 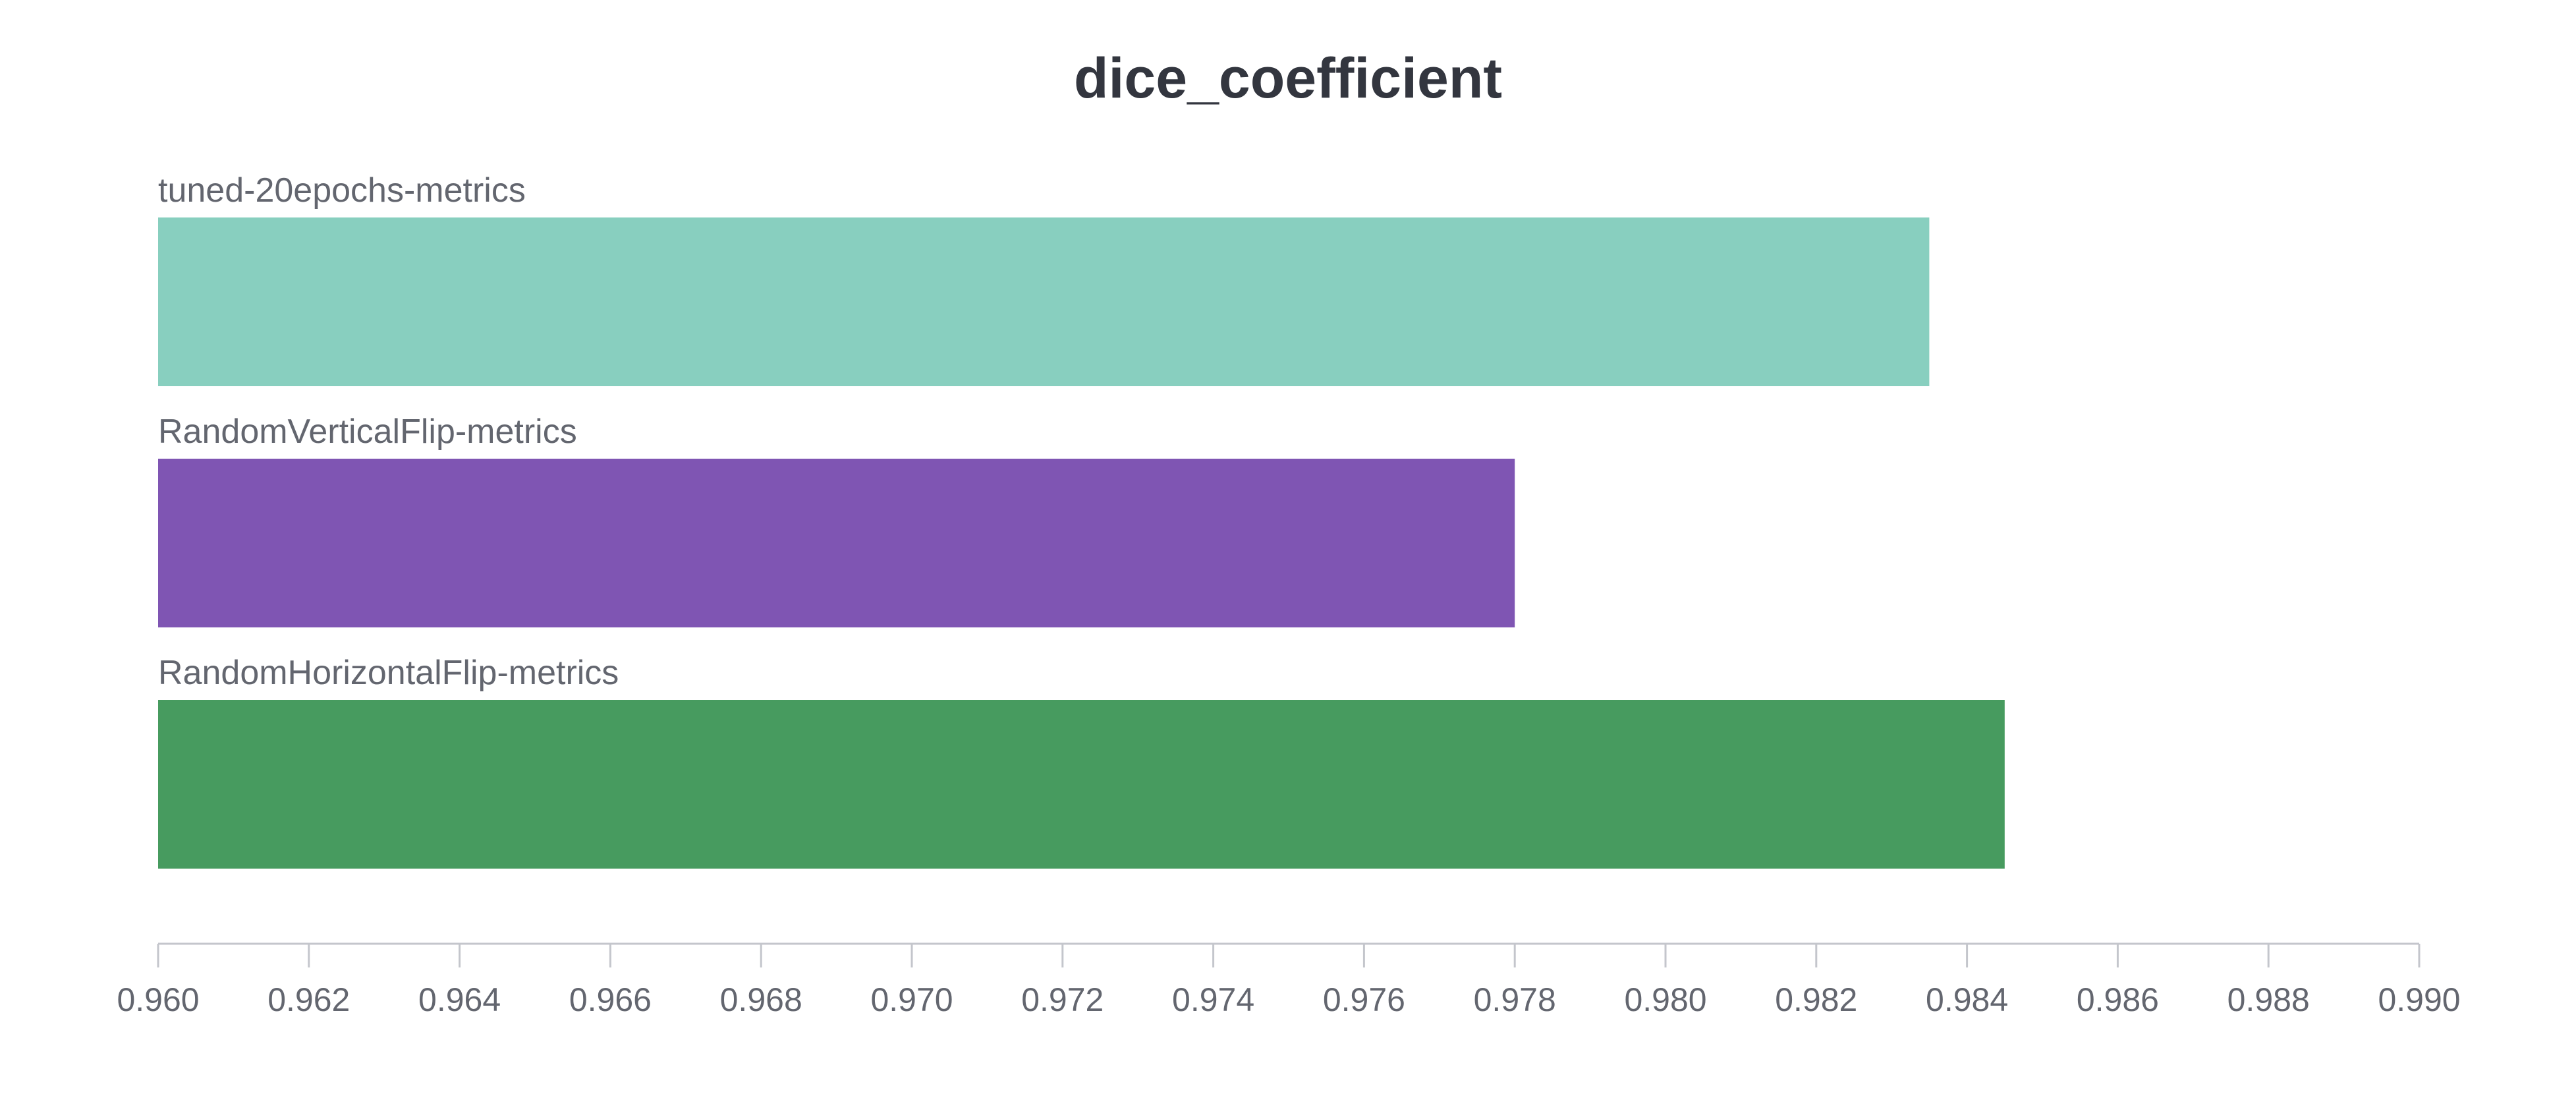 I want to click on x-tick-label: 0.976, so click(x=1364, y=1000).